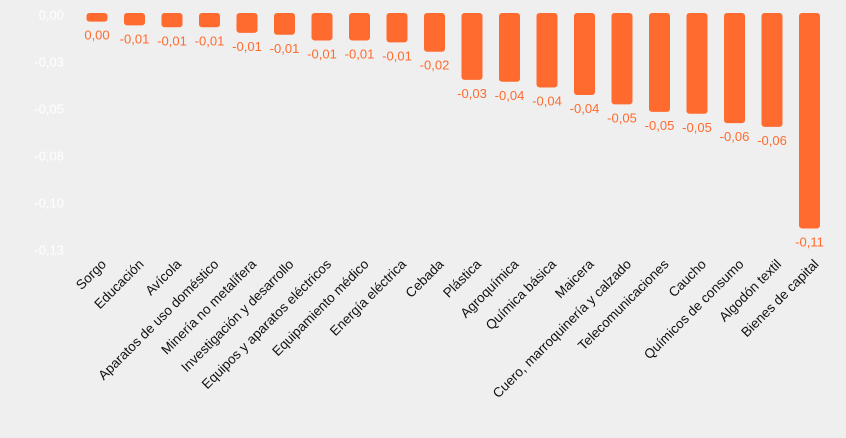 This screenshot has height=438, width=846. Describe the element at coordinates (809, 241) in the screenshot. I see `data-label: -0,11` at that location.